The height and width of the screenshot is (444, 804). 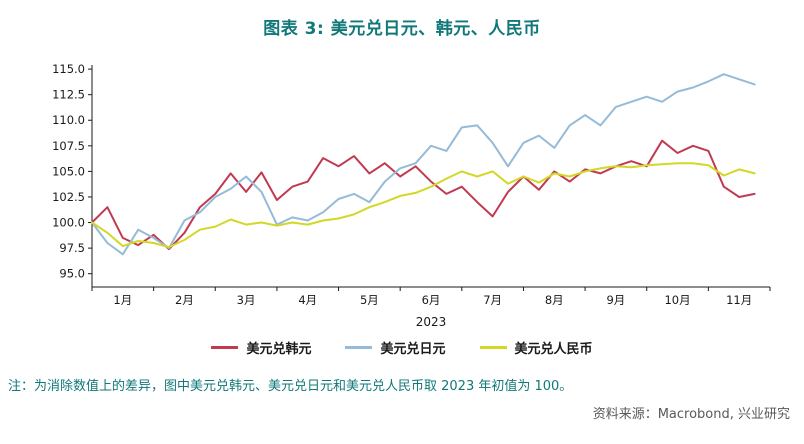 I want to click on y-tick-label: 97.5, so click(x=72, y=248).